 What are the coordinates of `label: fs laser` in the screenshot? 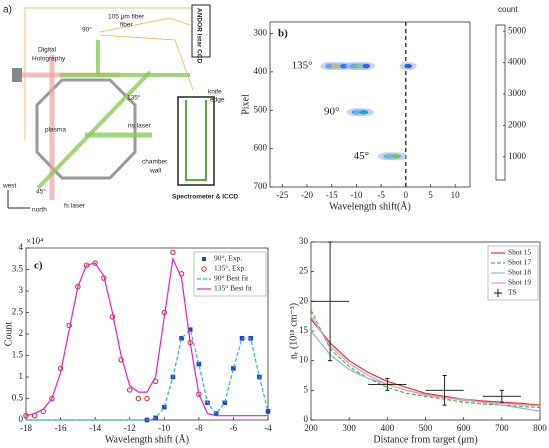 It's located at (75, 206).